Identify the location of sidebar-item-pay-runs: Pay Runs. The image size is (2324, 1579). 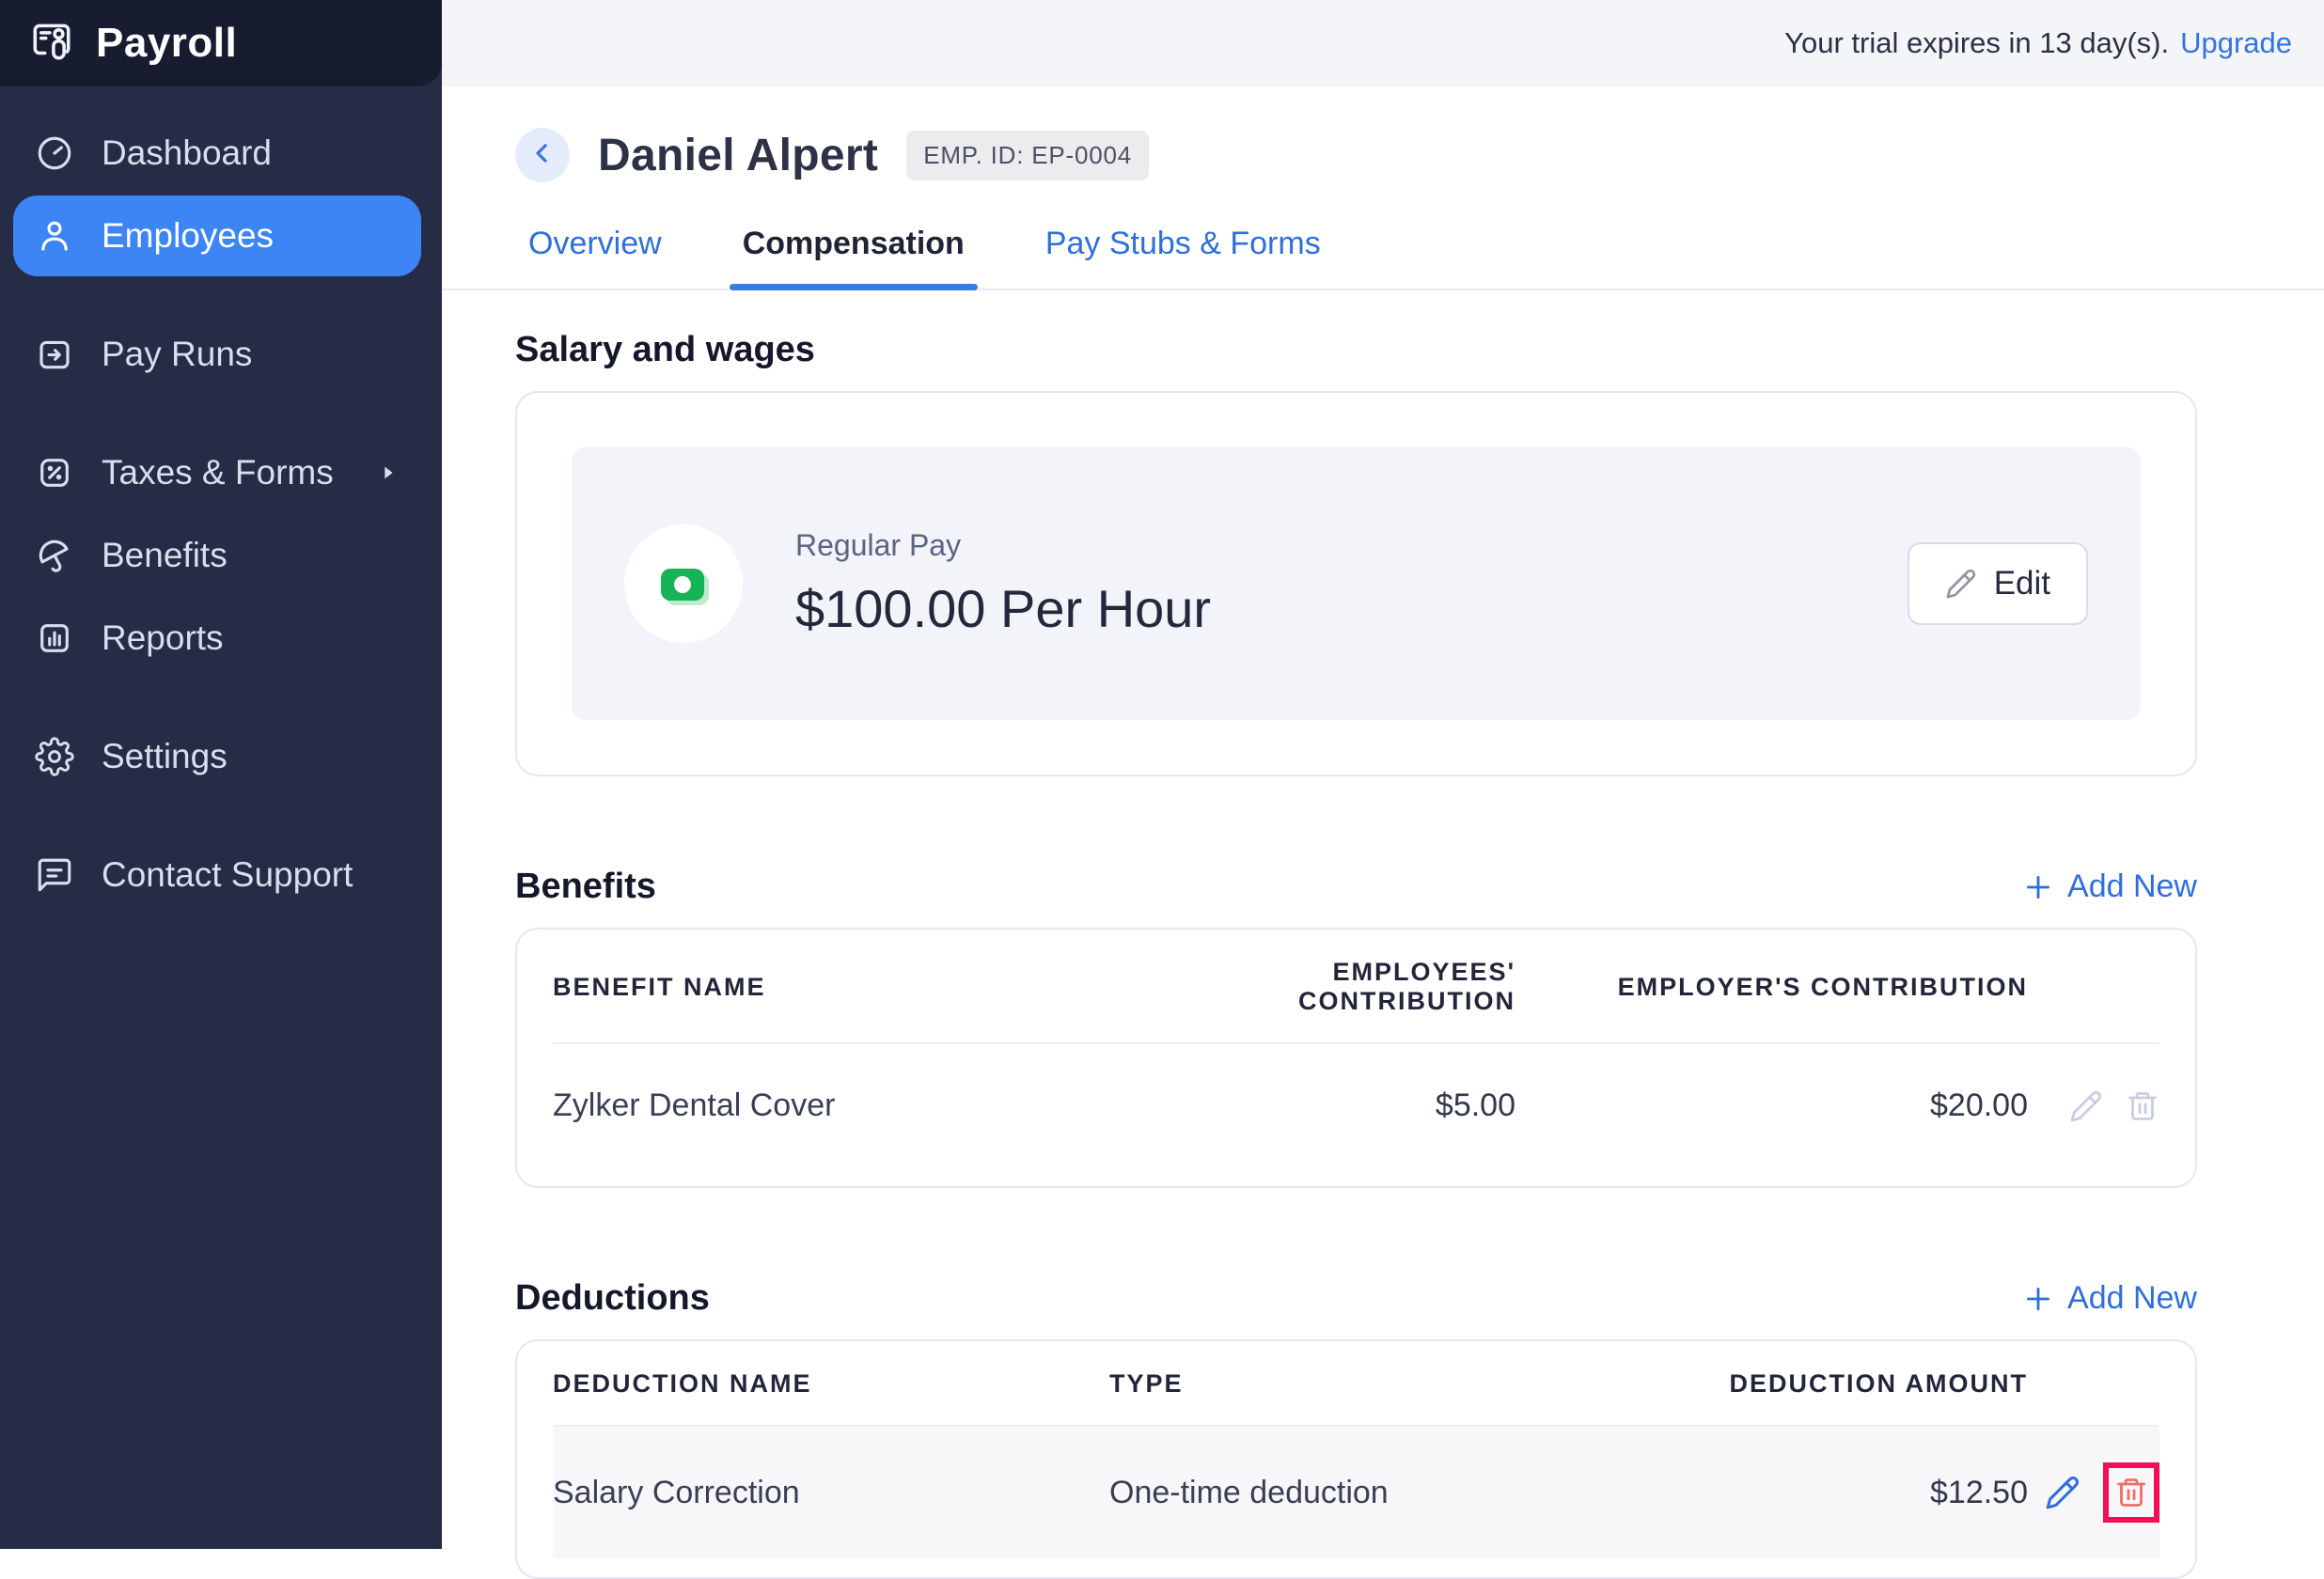
(217, 354).